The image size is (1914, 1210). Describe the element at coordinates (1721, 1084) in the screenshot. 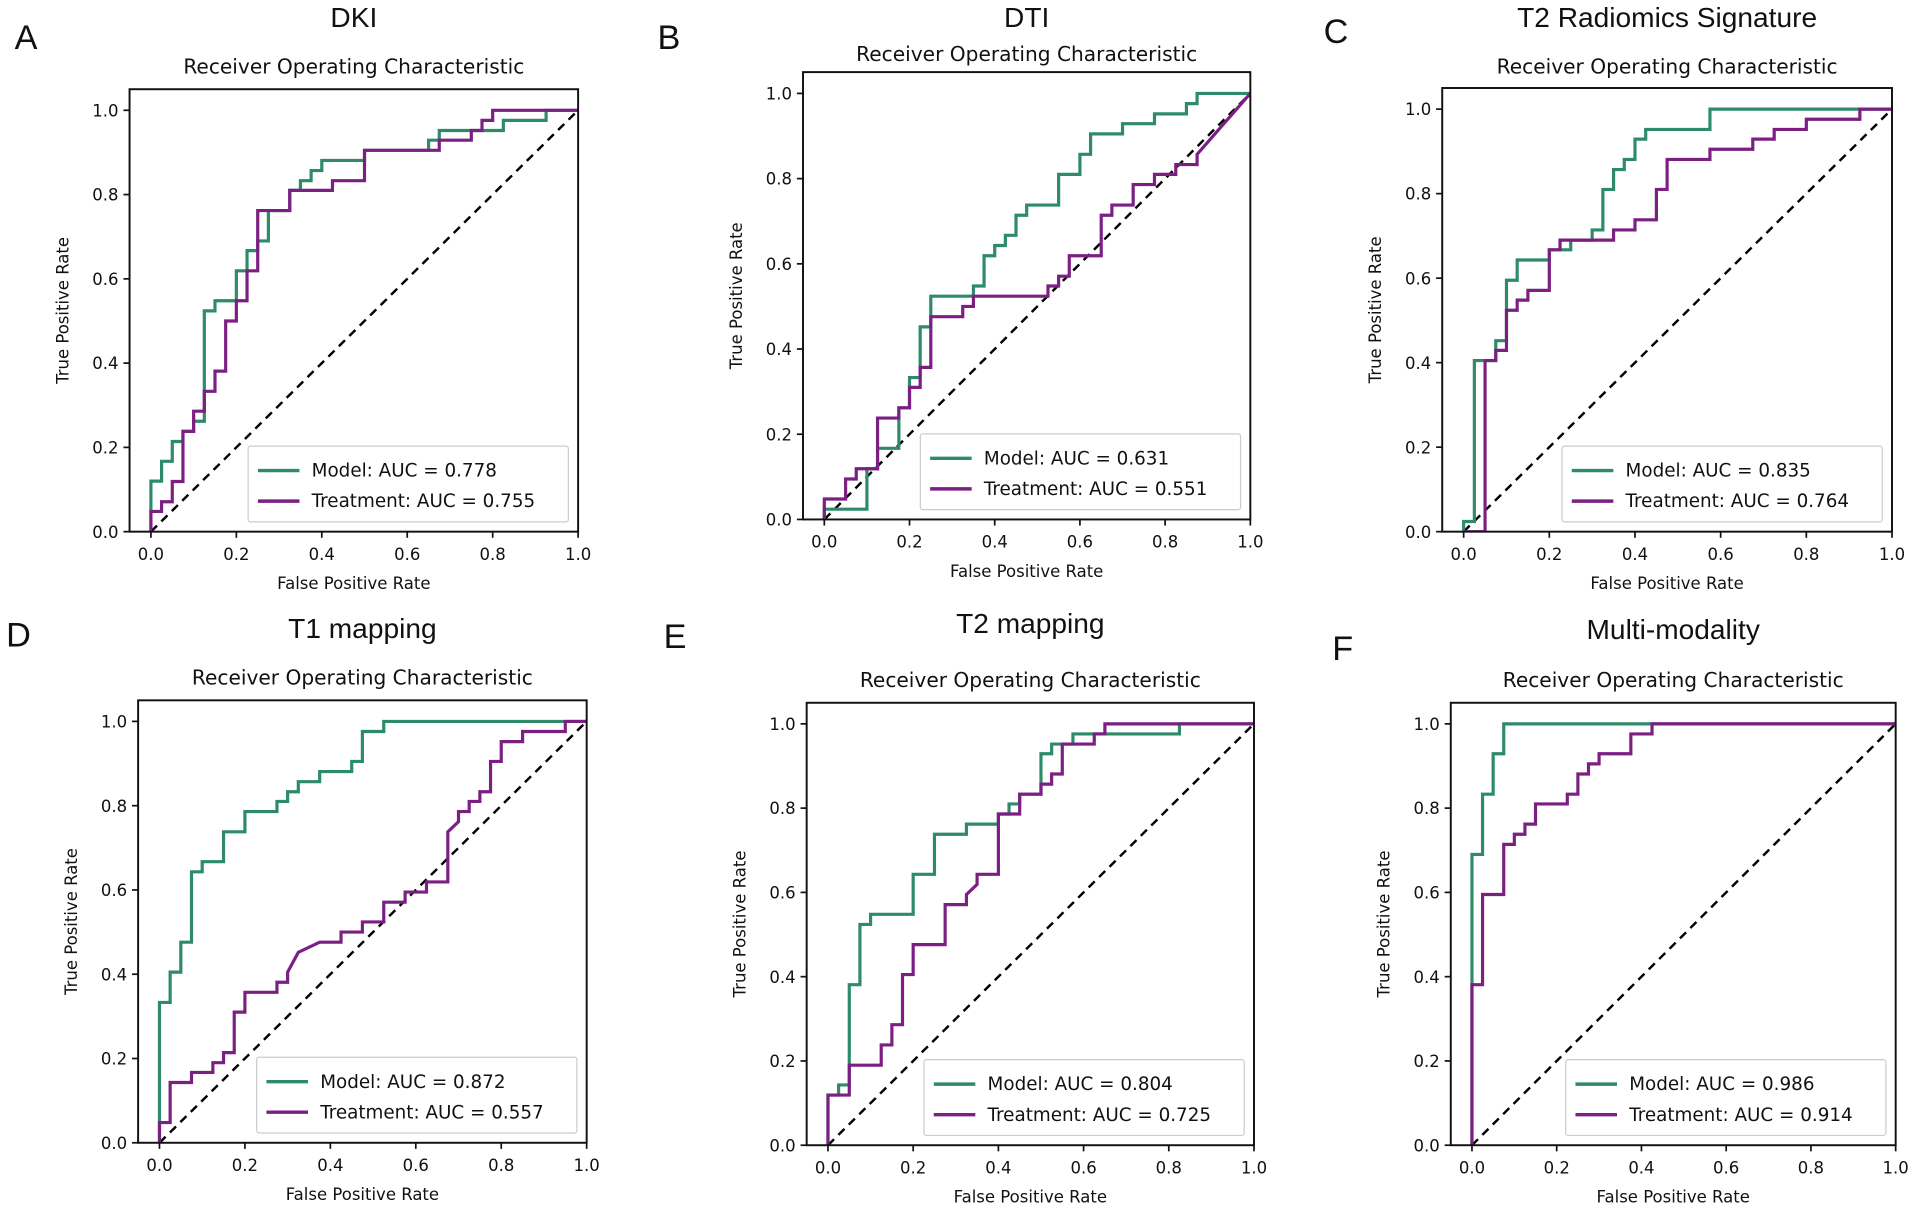

I see `legend-label-model: Model: AUC = 0.986` at that location.